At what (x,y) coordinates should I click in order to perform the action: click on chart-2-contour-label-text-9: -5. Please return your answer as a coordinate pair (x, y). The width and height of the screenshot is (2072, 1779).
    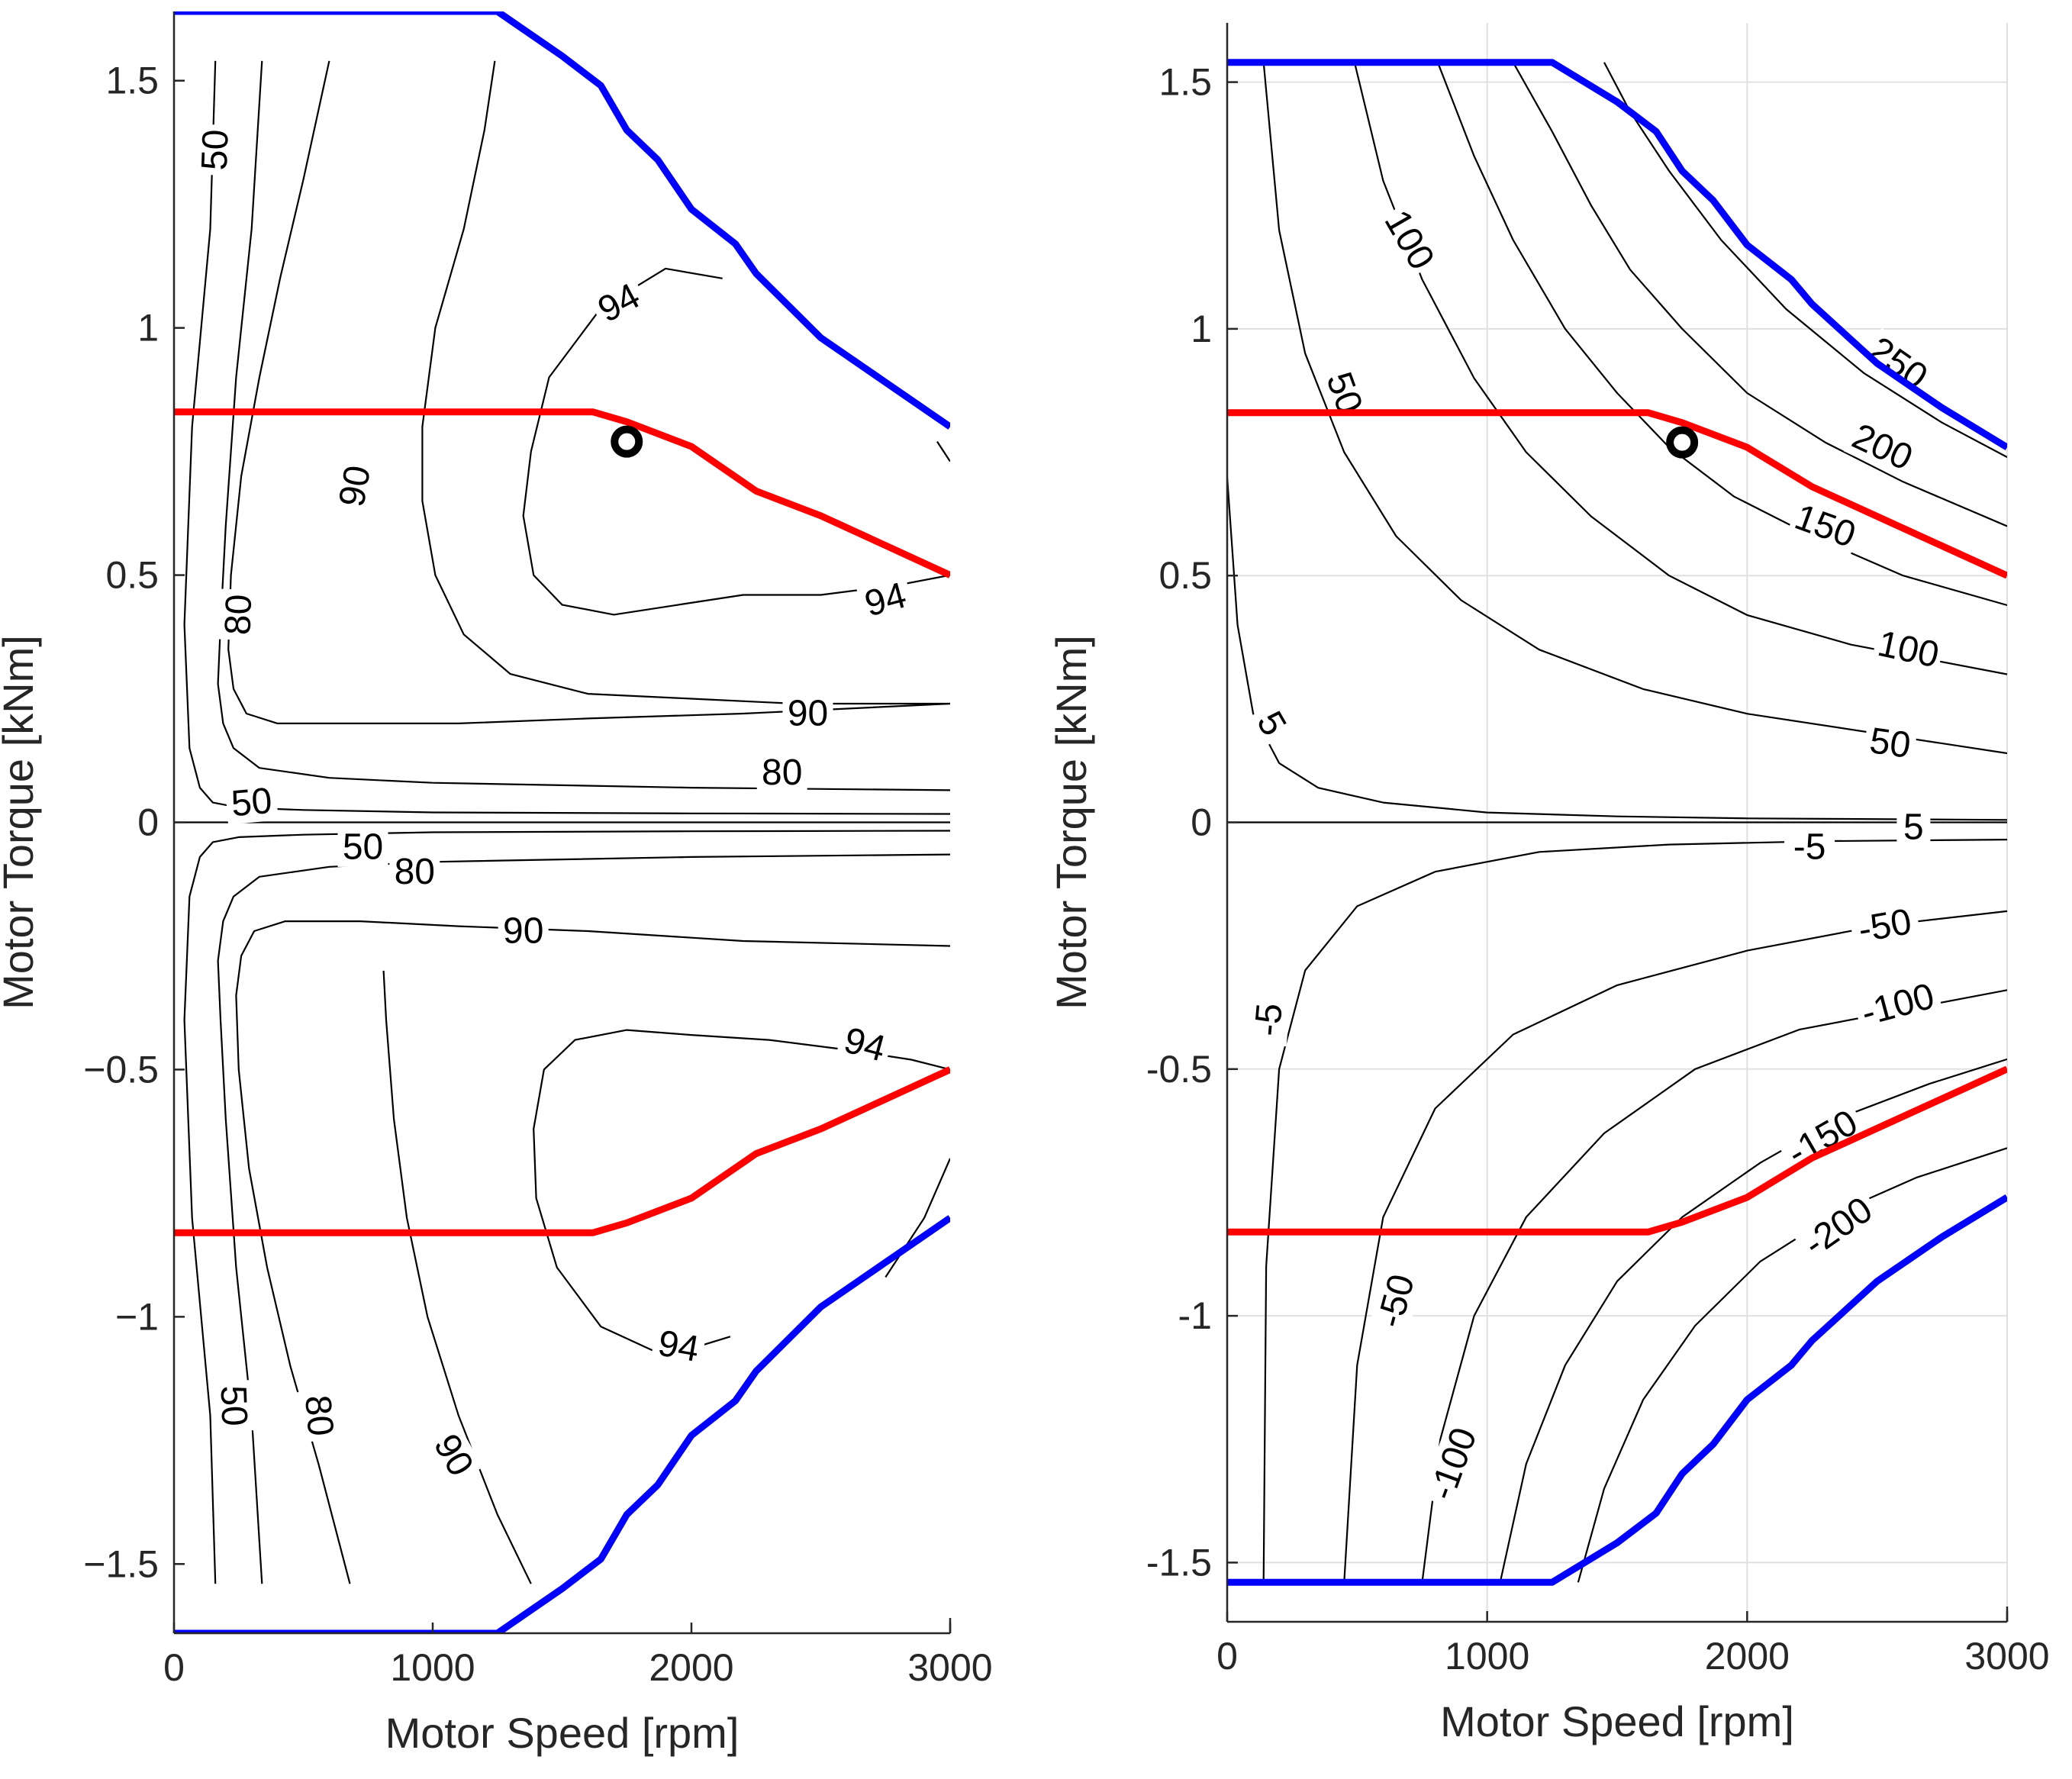
    Looking at the image, I should click on (1810, 847).